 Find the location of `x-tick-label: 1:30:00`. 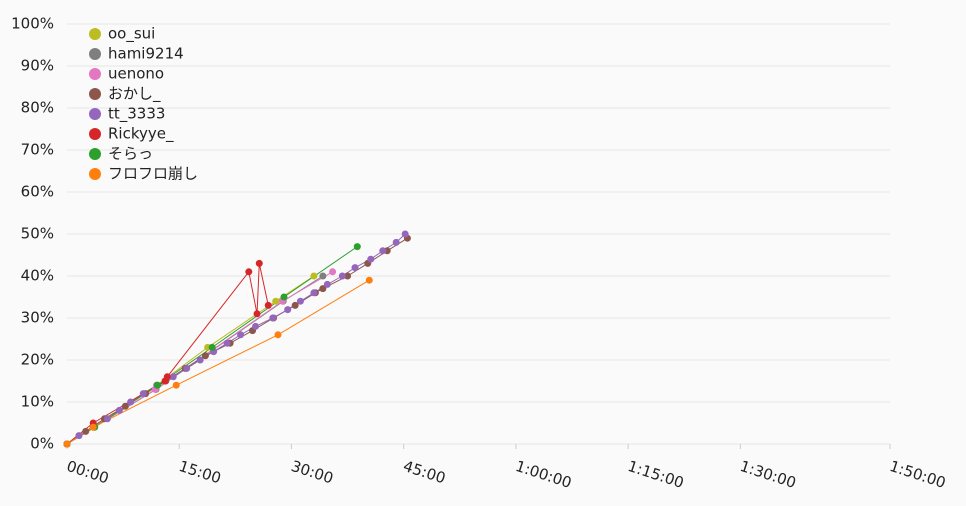

x-tick-label: 1:30:00 is located at coordinates (768, 474).